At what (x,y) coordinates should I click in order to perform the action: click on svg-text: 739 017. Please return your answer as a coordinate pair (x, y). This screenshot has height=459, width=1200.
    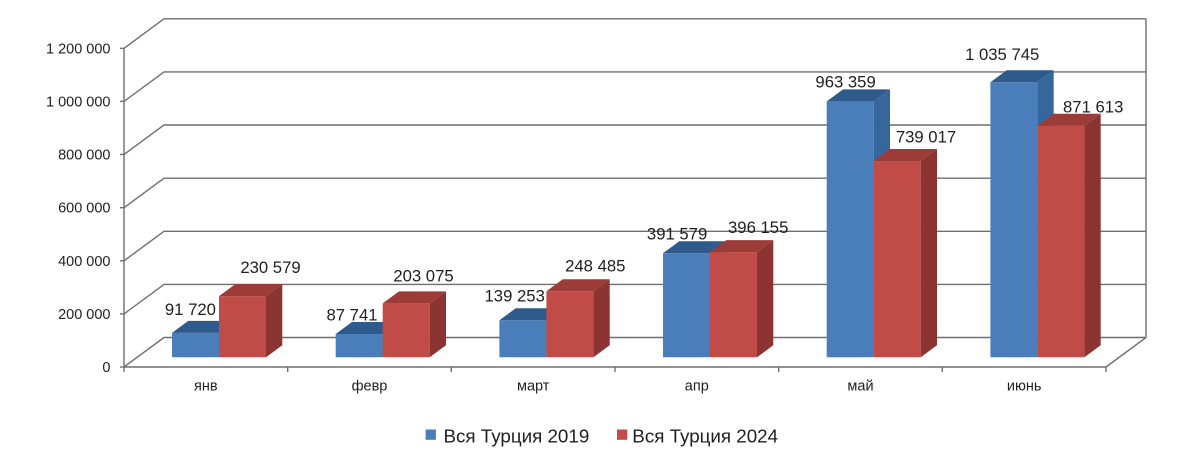
    Looking at the image, I should click on (926, 136).